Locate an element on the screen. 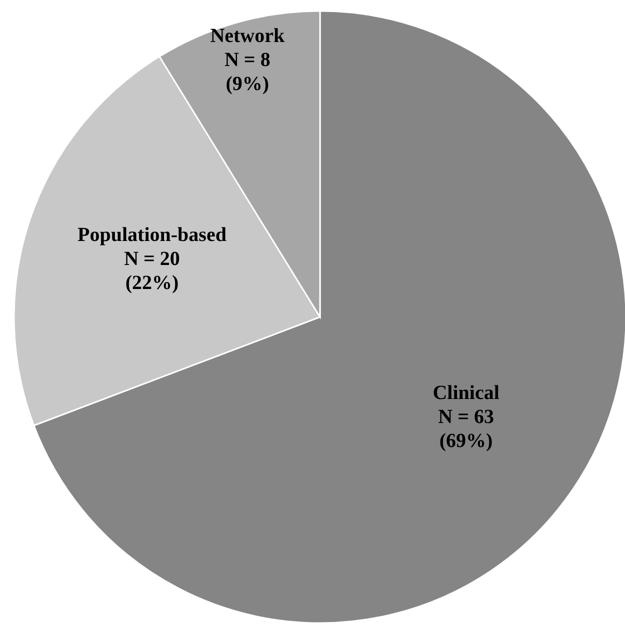  slice-label: Network is located at coordinates (248, 35).